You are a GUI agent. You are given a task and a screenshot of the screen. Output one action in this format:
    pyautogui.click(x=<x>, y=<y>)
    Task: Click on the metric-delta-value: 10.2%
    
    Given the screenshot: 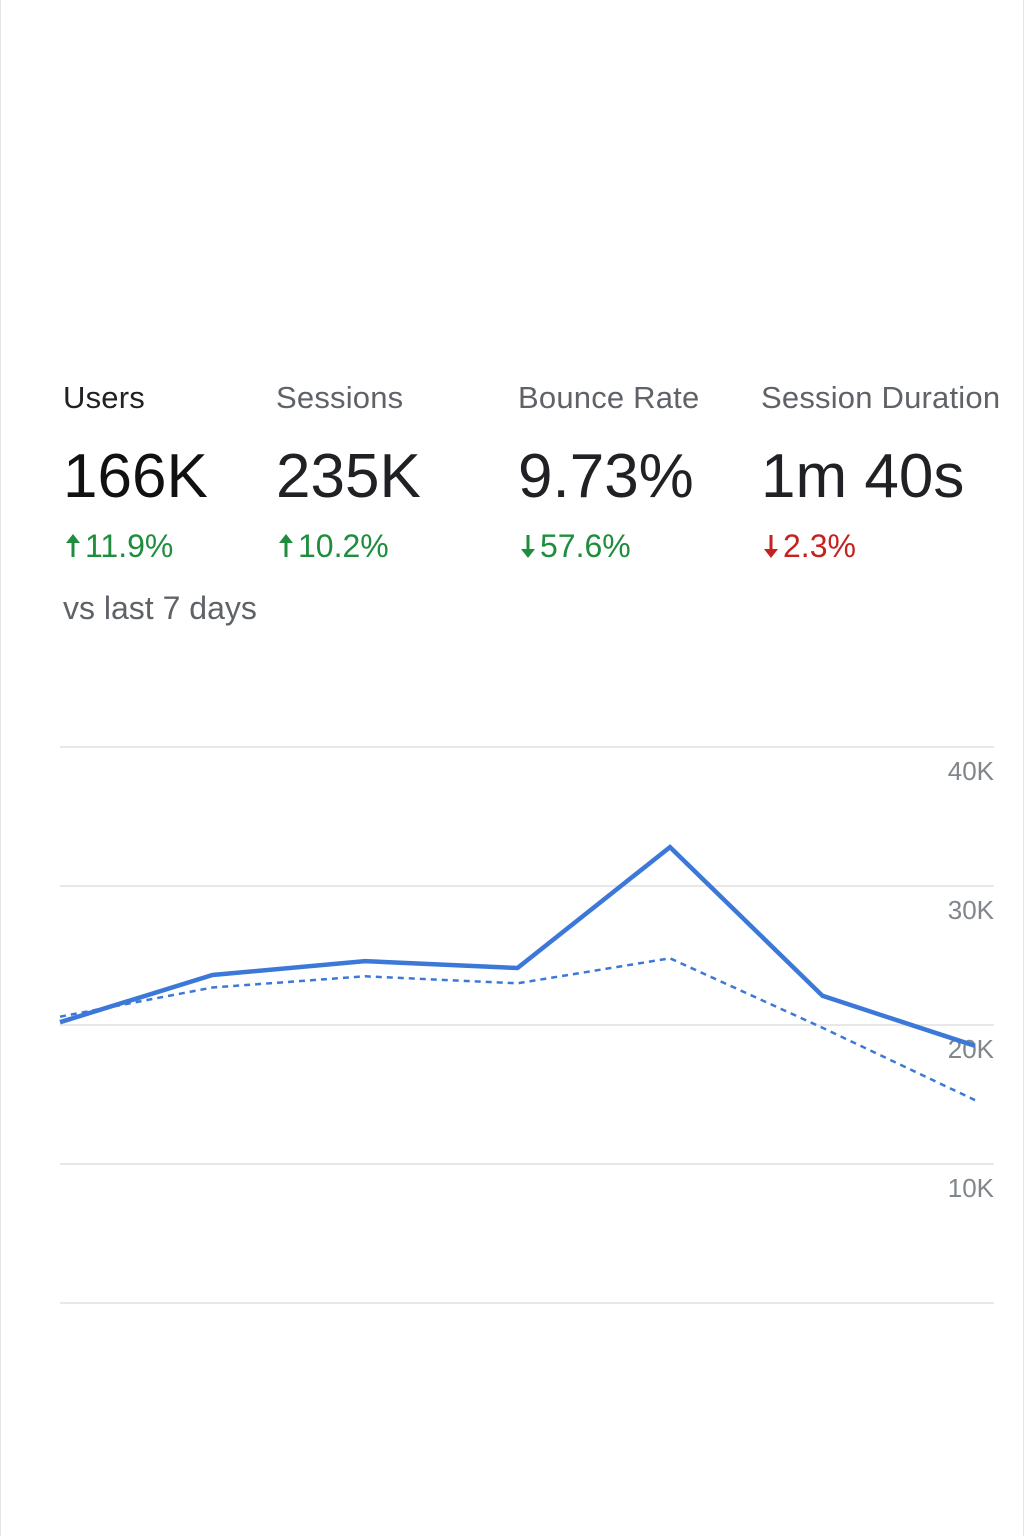 What is the action you would take?
    pyautogui.click(x=343, y=546)
    